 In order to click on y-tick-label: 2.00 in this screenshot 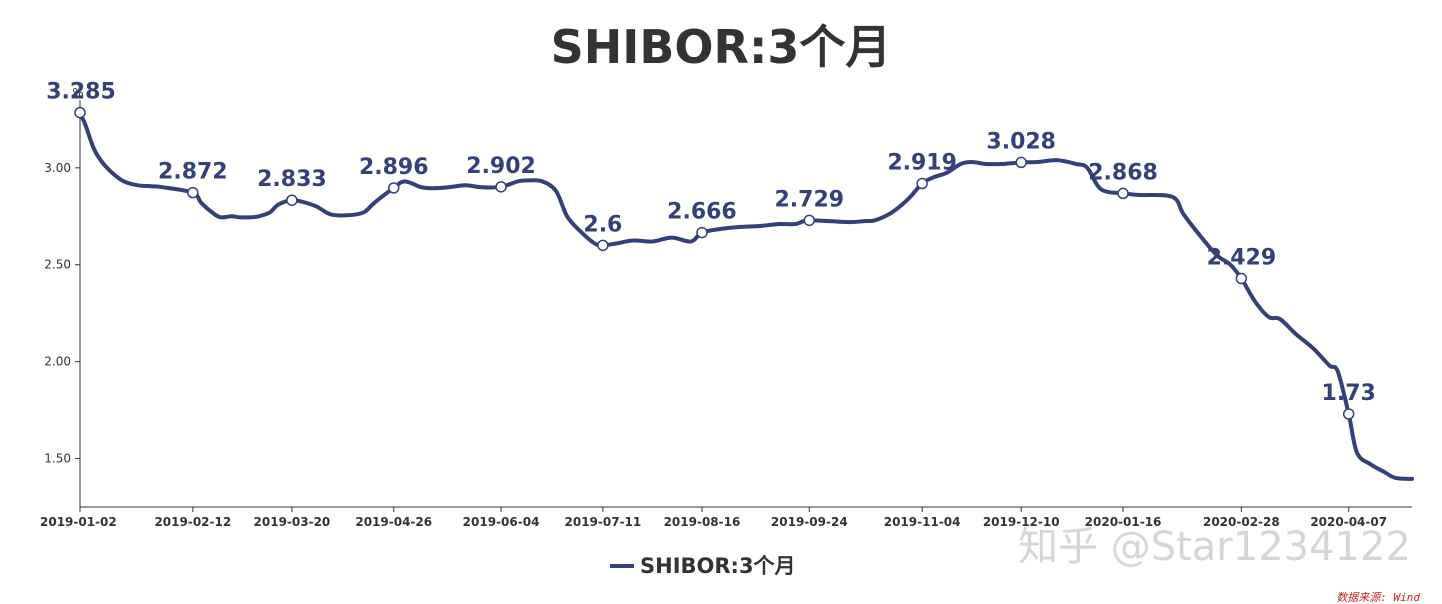, I will do `click(57, 362)`.